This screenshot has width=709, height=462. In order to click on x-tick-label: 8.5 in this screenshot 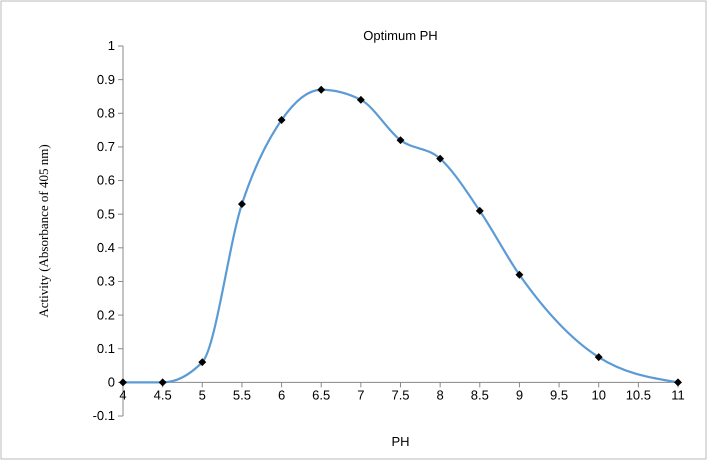, I will do `click(479, 395)`.